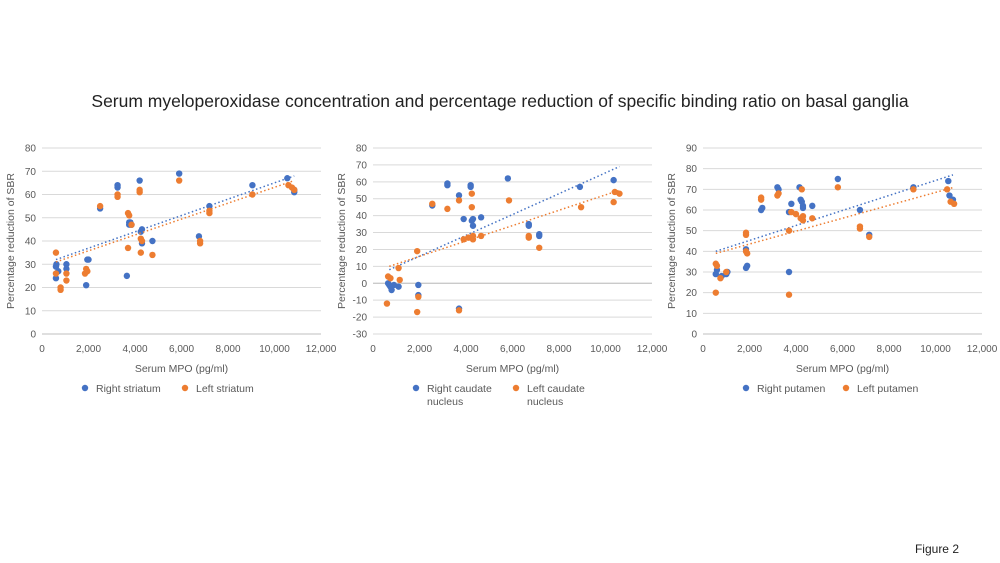 This screenshot has height=563, width=1000. I want to click on legend-marker, so click(416, 388).